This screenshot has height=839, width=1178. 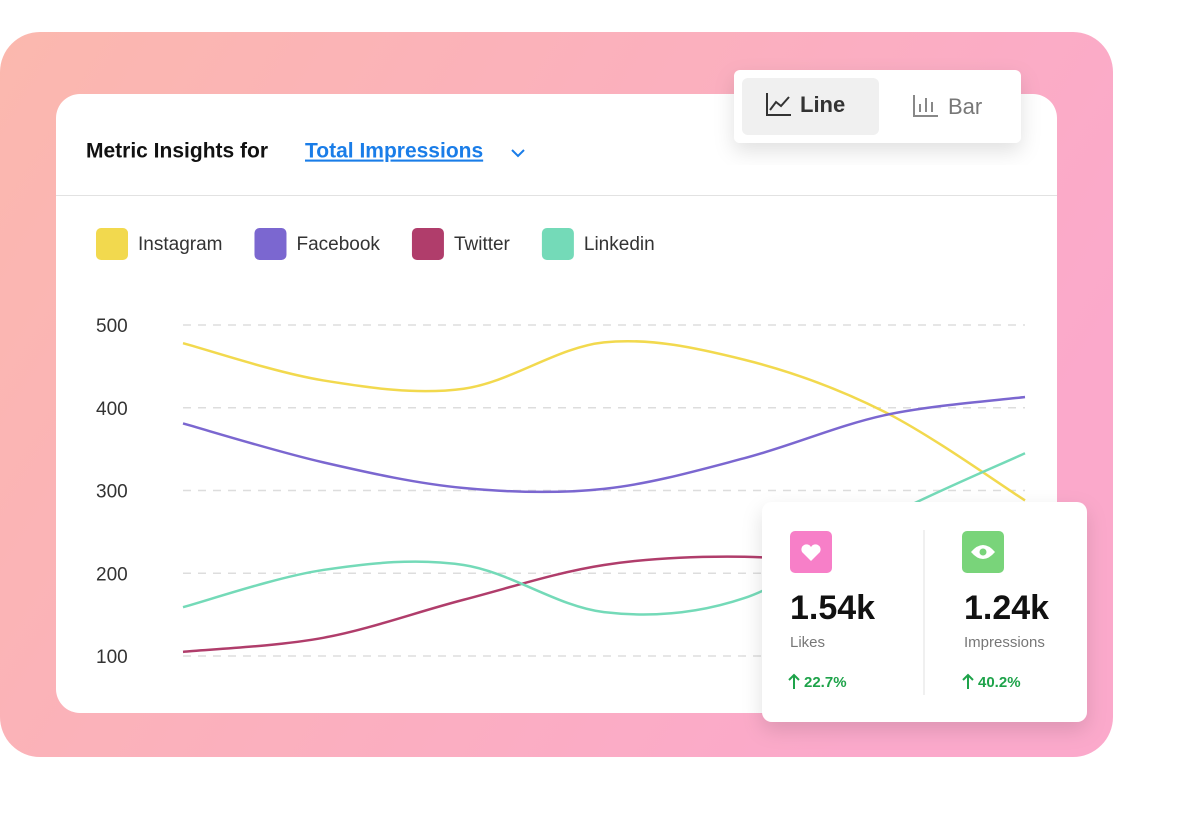 What do you see at coordinates (807, 642) in the screenshot?
I see `stat-label: Likes` at bounding box center [807, 642].